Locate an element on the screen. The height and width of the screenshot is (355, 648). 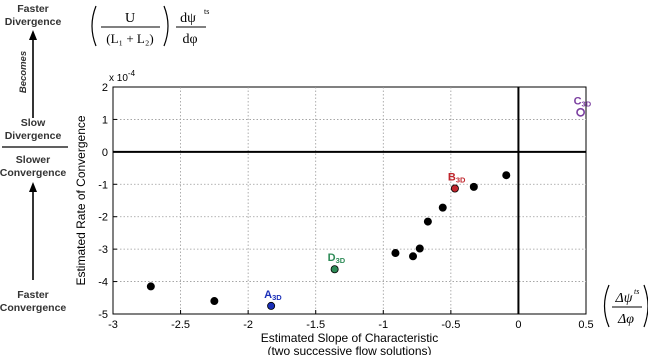
x-tick-label-7: 0.5 is located at coordinates (585, 325).